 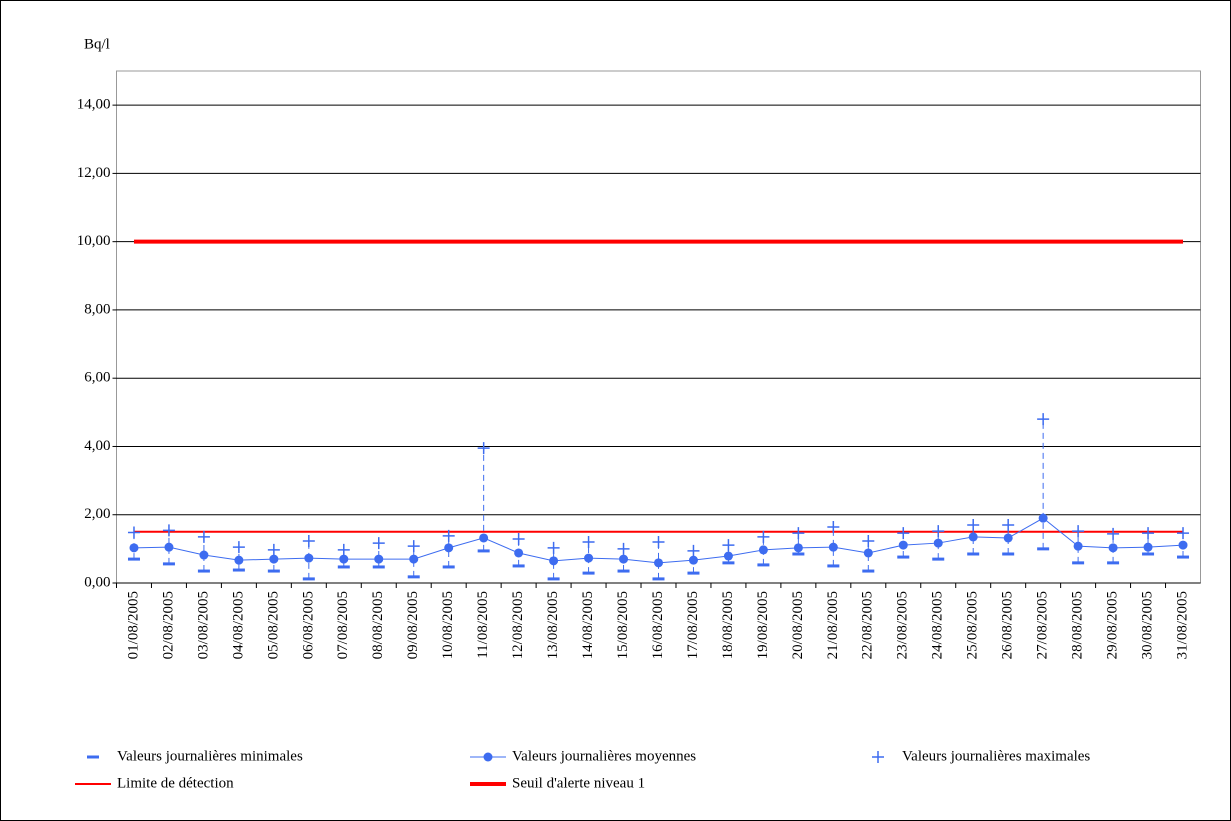 I want to click on y-tick-label: 10,00, so click(x=94, y=241).